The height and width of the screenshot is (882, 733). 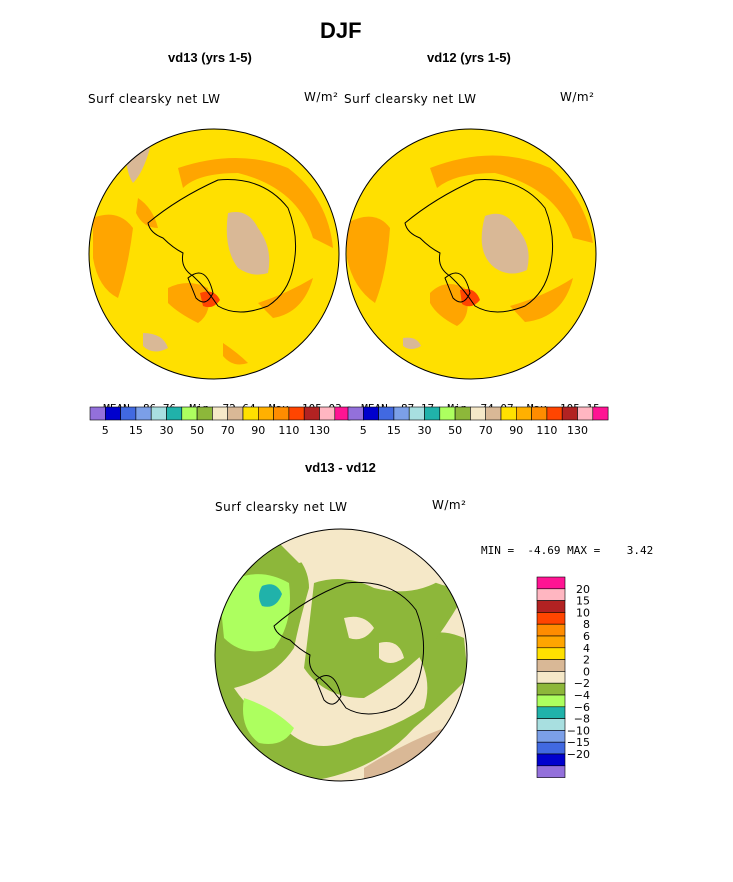 What do you see at coordinates (321, 97) in the screenshot?
I see `panel-1-units: W/m²` at bounding box center [321, 97].